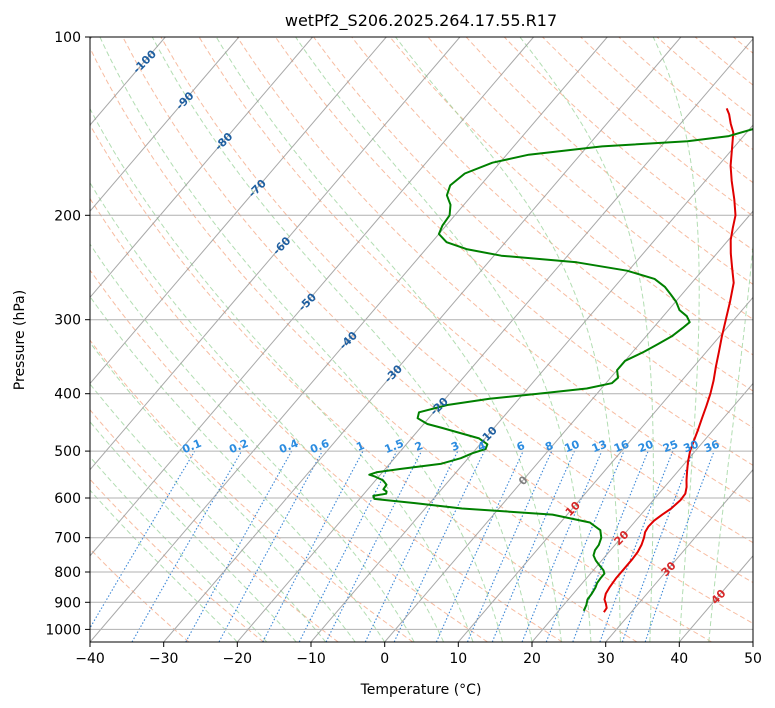 The image size is (775, 708). What do you see at coordinates (311, 659) in the screenshot?
I see `x-tick-label: −10` at bounding box center [311, 659].